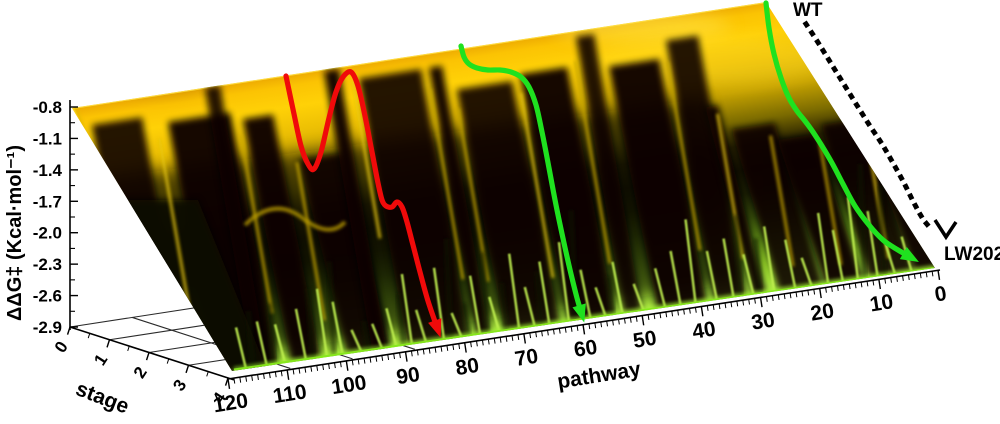 Image resolution: width=1000 pixels, height=424 pixels. Describe the element at coordinates (839, 130) in the screenshot. I see `wt-to-lw202-trajectory` at that location.